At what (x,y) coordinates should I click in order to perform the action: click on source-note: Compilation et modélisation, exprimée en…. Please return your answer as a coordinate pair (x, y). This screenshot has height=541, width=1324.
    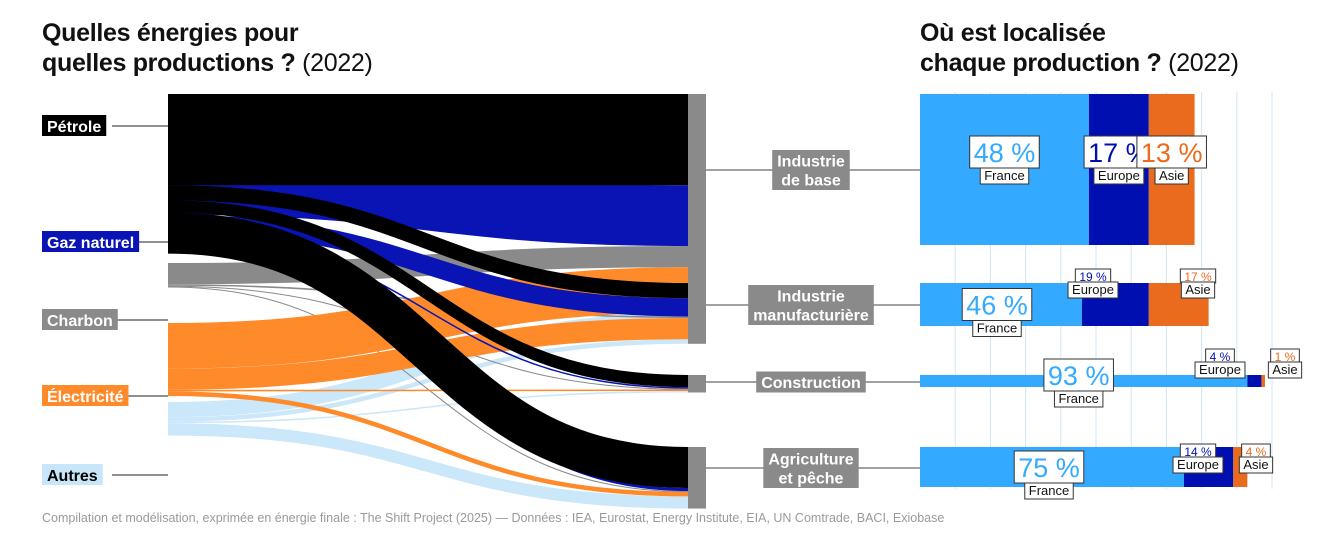
    Looking at the image, I should click on (493, 518).